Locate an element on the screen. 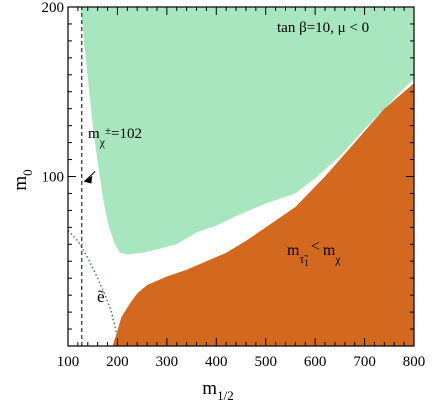 This screenshot has width=433, height=409. chargino-limit-label: mχ±=102 is located at coordinates (115, 137).